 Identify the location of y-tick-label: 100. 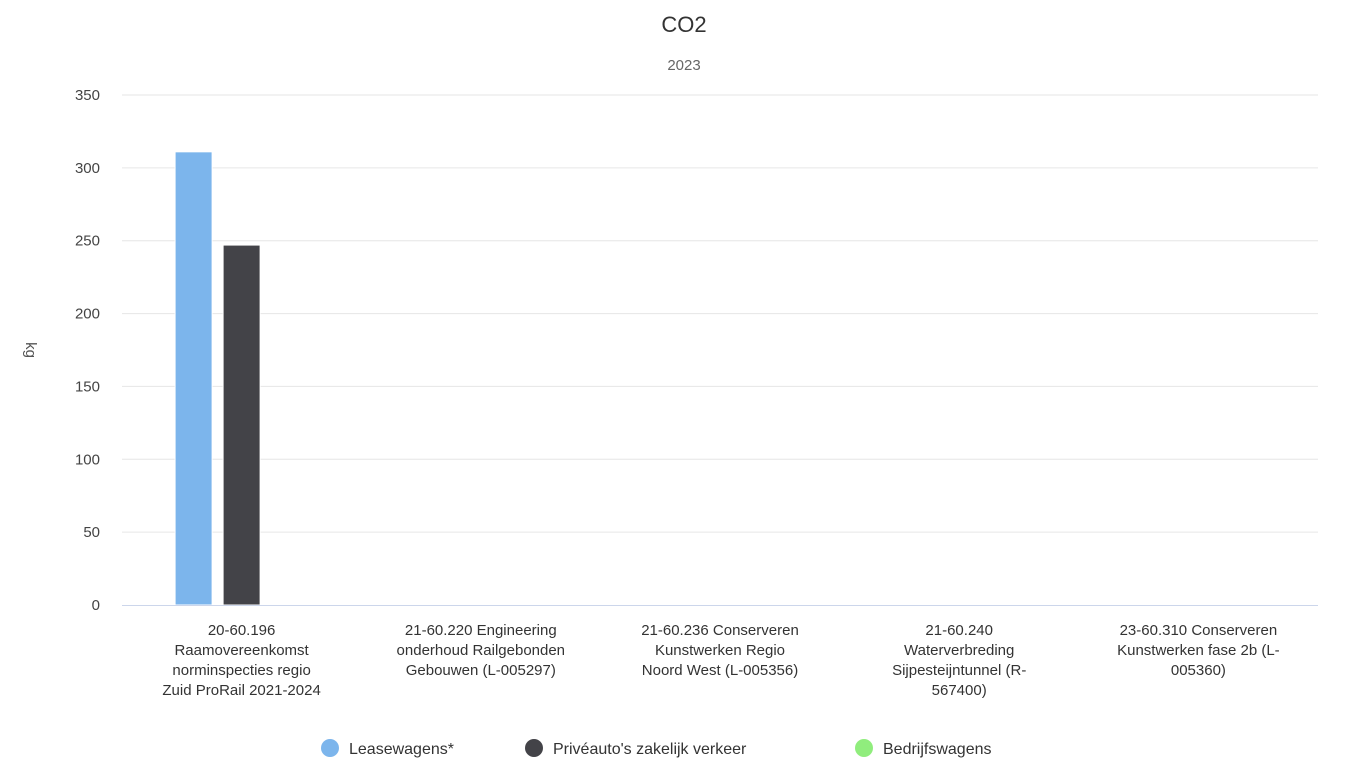
(87, 459).